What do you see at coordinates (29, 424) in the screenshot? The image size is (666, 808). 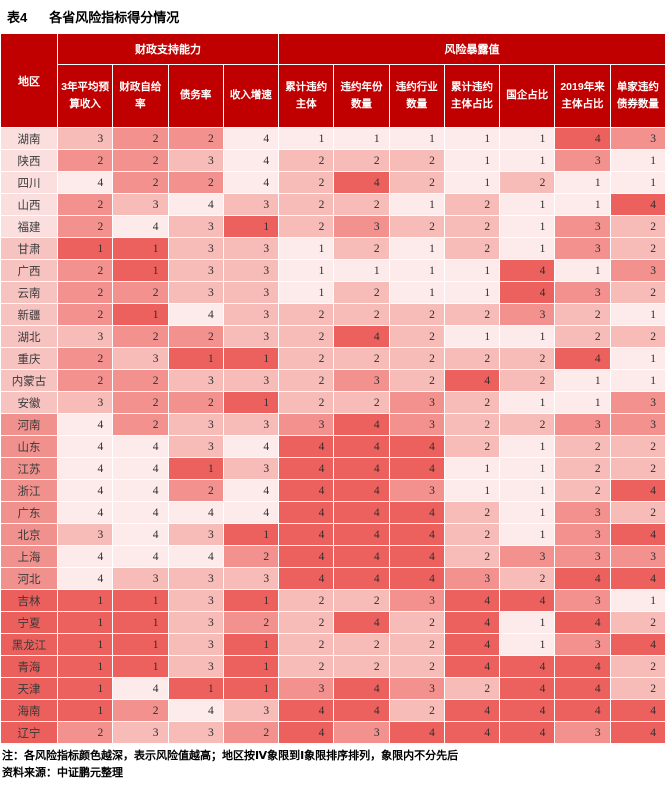 I see `region-cell: 河南` at bounding box center [29, 424].